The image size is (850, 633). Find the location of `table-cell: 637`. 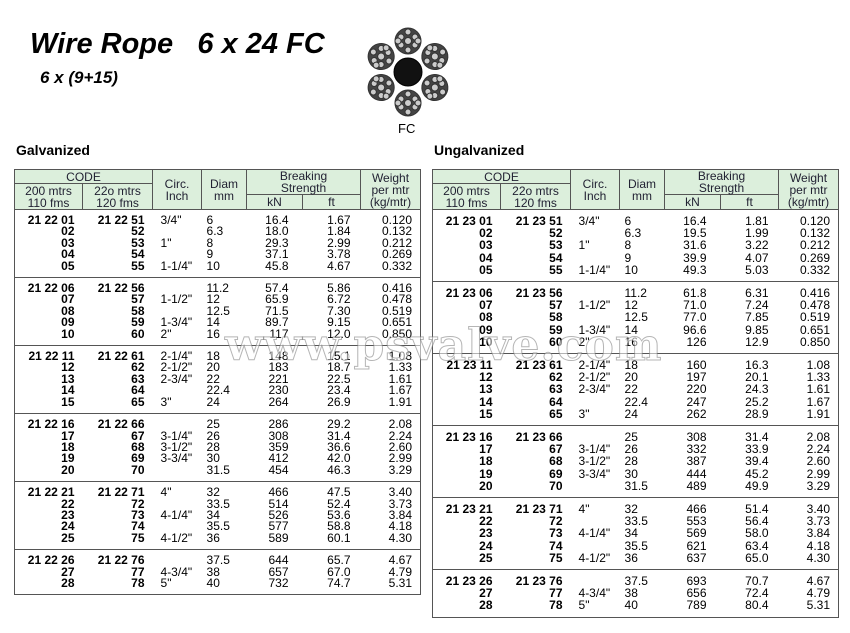

table-cell: 637 is located at coordinates (696, 557).